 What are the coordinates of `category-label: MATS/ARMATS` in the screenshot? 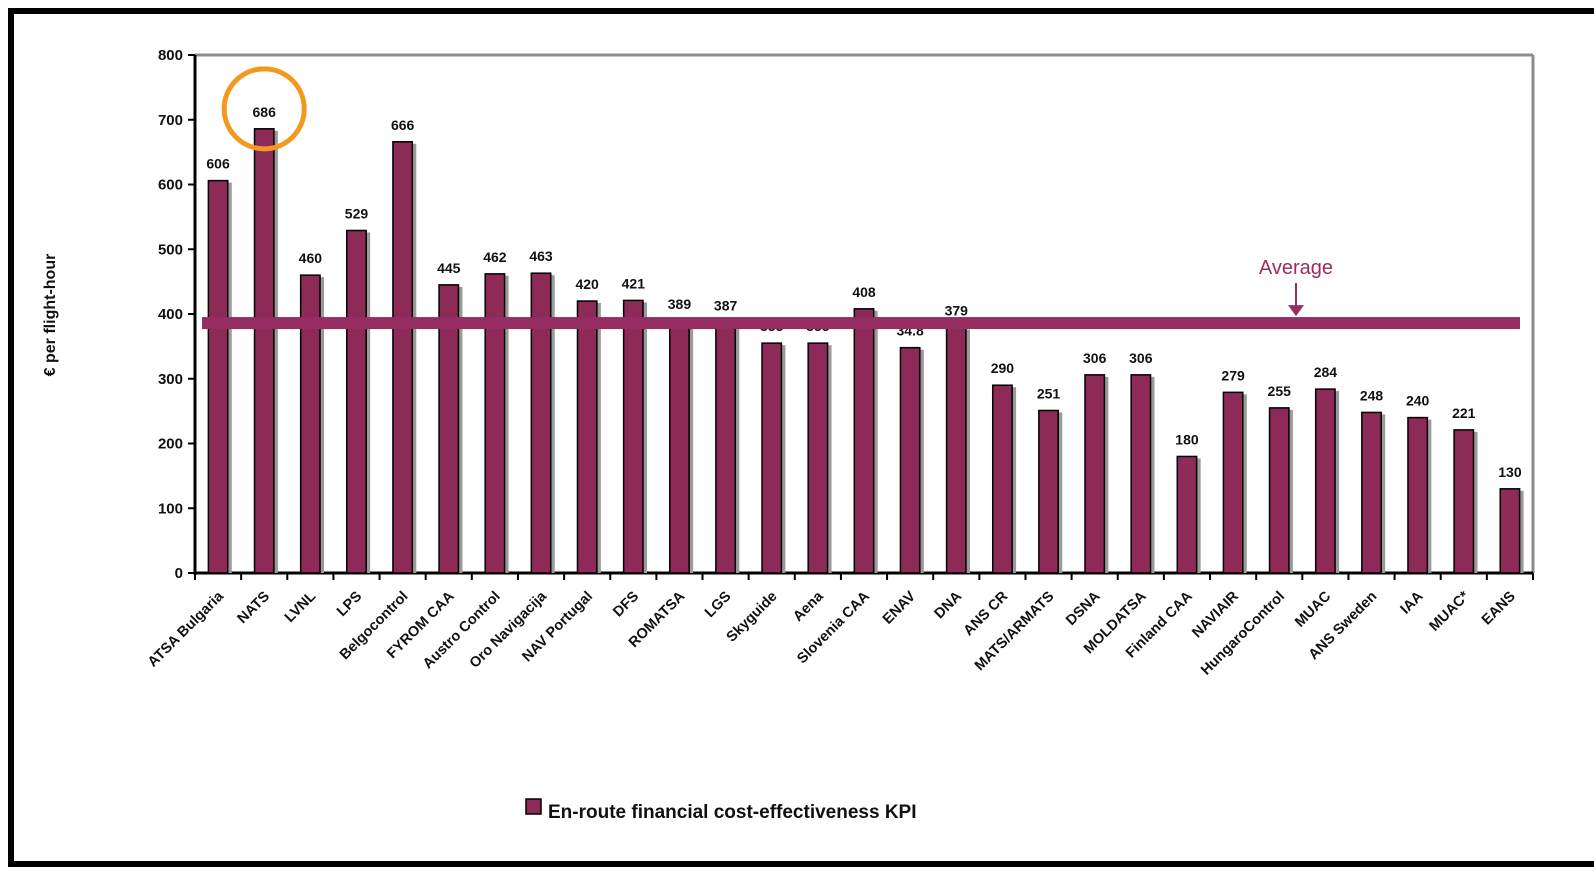 It's located at (1015, 631).